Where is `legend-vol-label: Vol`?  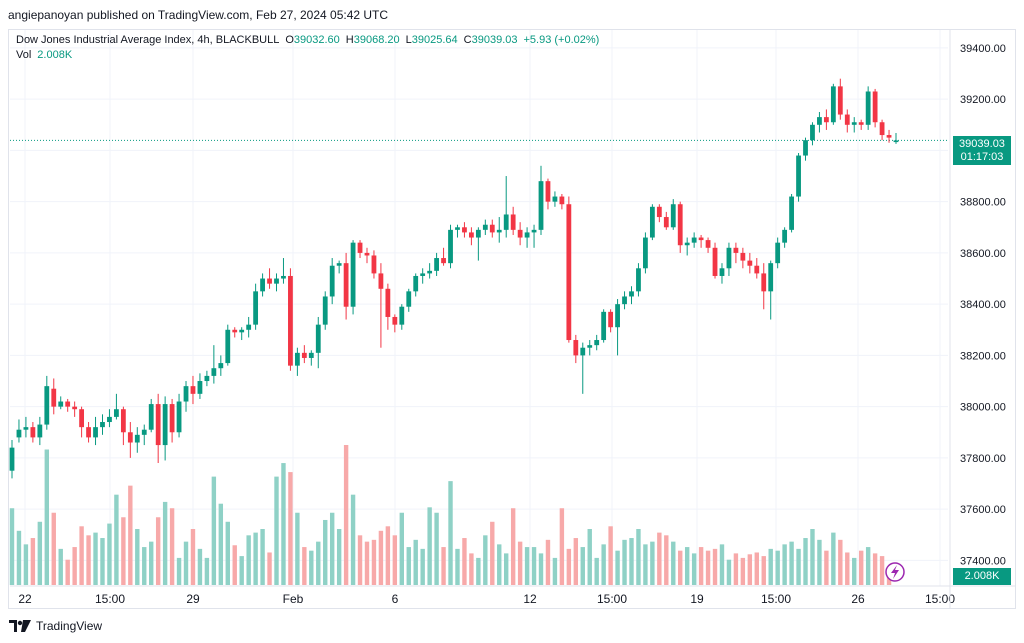
legend-vol-label: Vol is located at coordinates (24, 55).